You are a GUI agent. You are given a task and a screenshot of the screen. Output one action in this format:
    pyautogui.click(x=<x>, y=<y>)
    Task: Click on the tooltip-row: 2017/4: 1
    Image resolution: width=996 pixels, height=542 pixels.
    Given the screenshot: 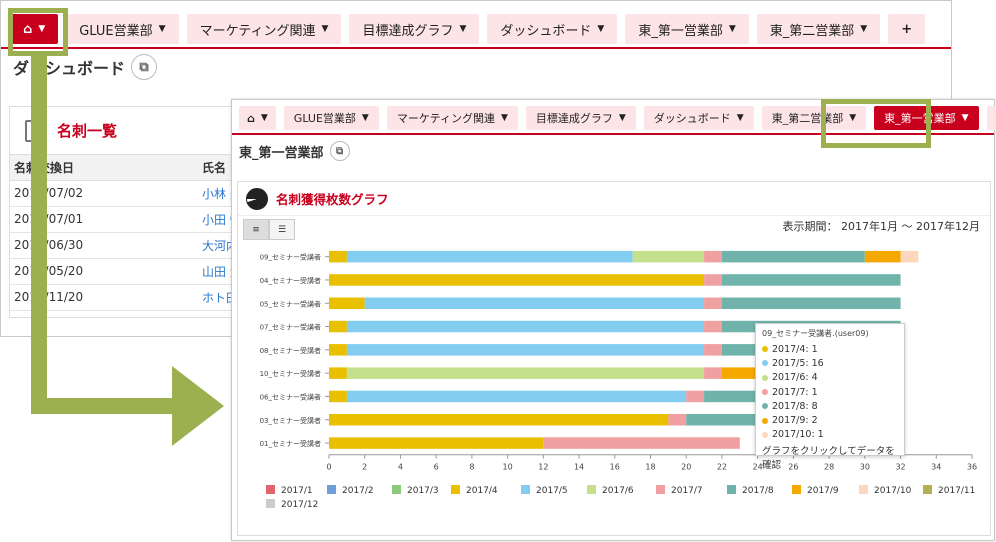 What is the action you would take?
    pyautogui.click(x=830, y=349)
    